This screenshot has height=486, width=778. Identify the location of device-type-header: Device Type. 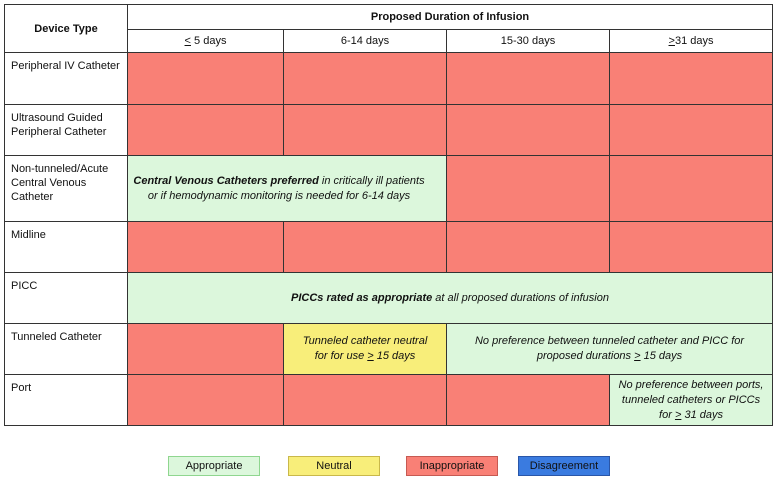
(66, 28).